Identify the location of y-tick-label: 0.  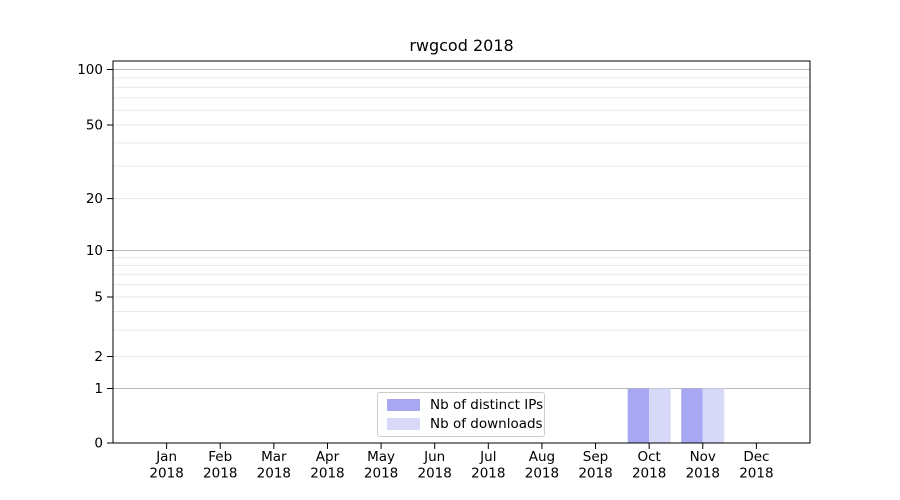
(98, 444).